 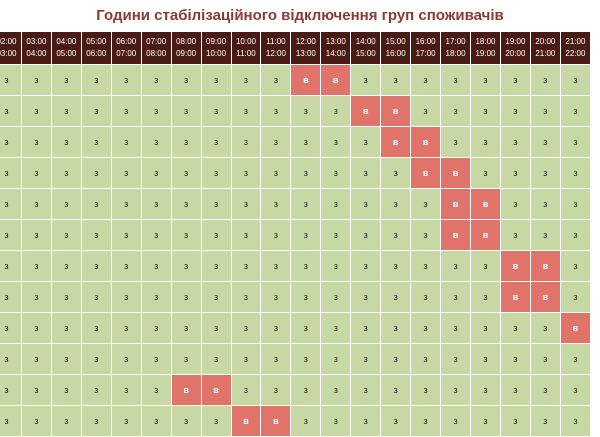 What do you see at coordinates (96, 48) in the screenshot?
I see `hour-header: 05:00 06:00` at bounding box center [96, 48].